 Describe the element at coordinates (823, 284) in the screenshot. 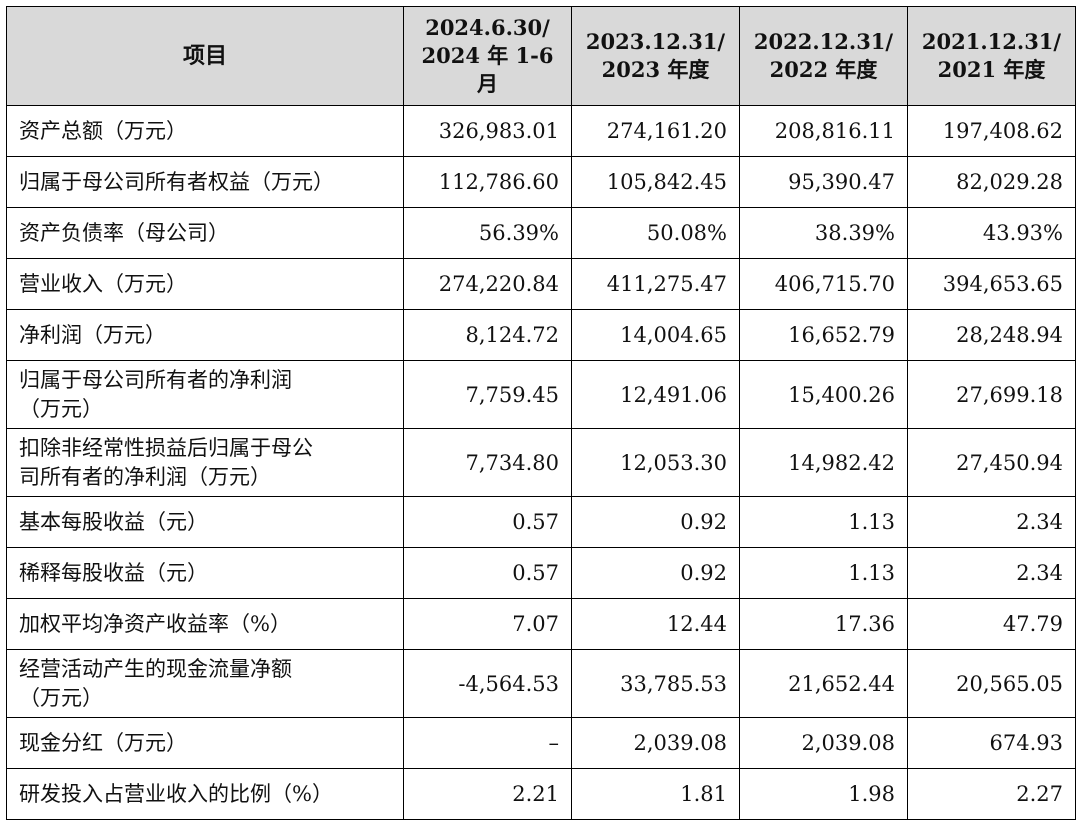

I see `cell-value: 406,715.70` at that location.